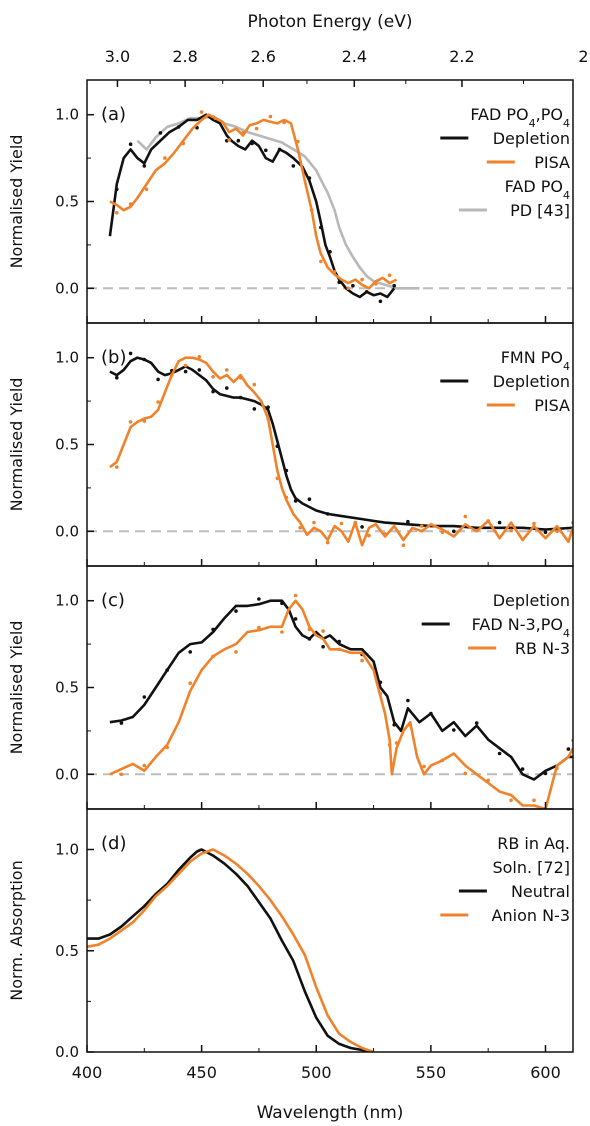  I want to click on series-line-neutral, so click(230, 950).